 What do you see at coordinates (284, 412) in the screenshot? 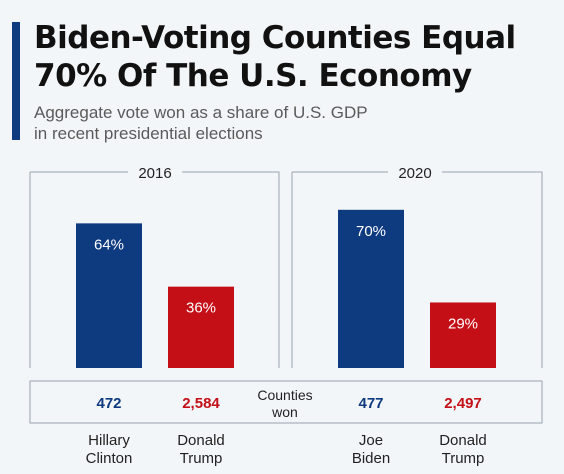
I see `counties-row-label-2: won` at bounding box center [284, 412].